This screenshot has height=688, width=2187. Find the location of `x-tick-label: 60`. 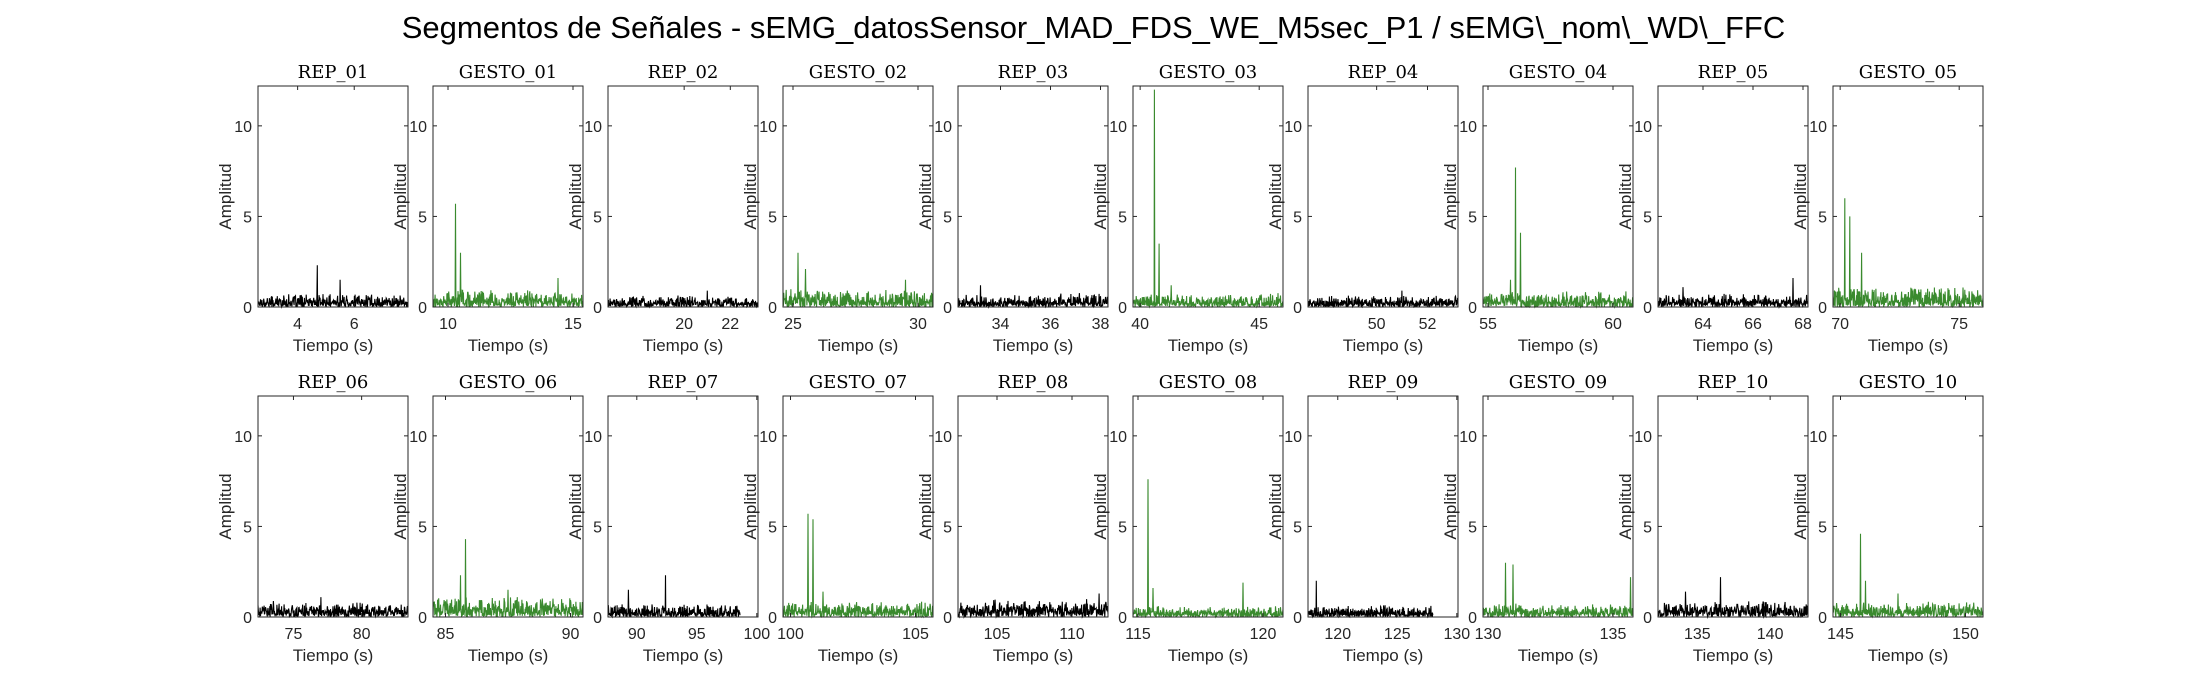

x-tick-label: 60 is located at coordinates (1613, 324).